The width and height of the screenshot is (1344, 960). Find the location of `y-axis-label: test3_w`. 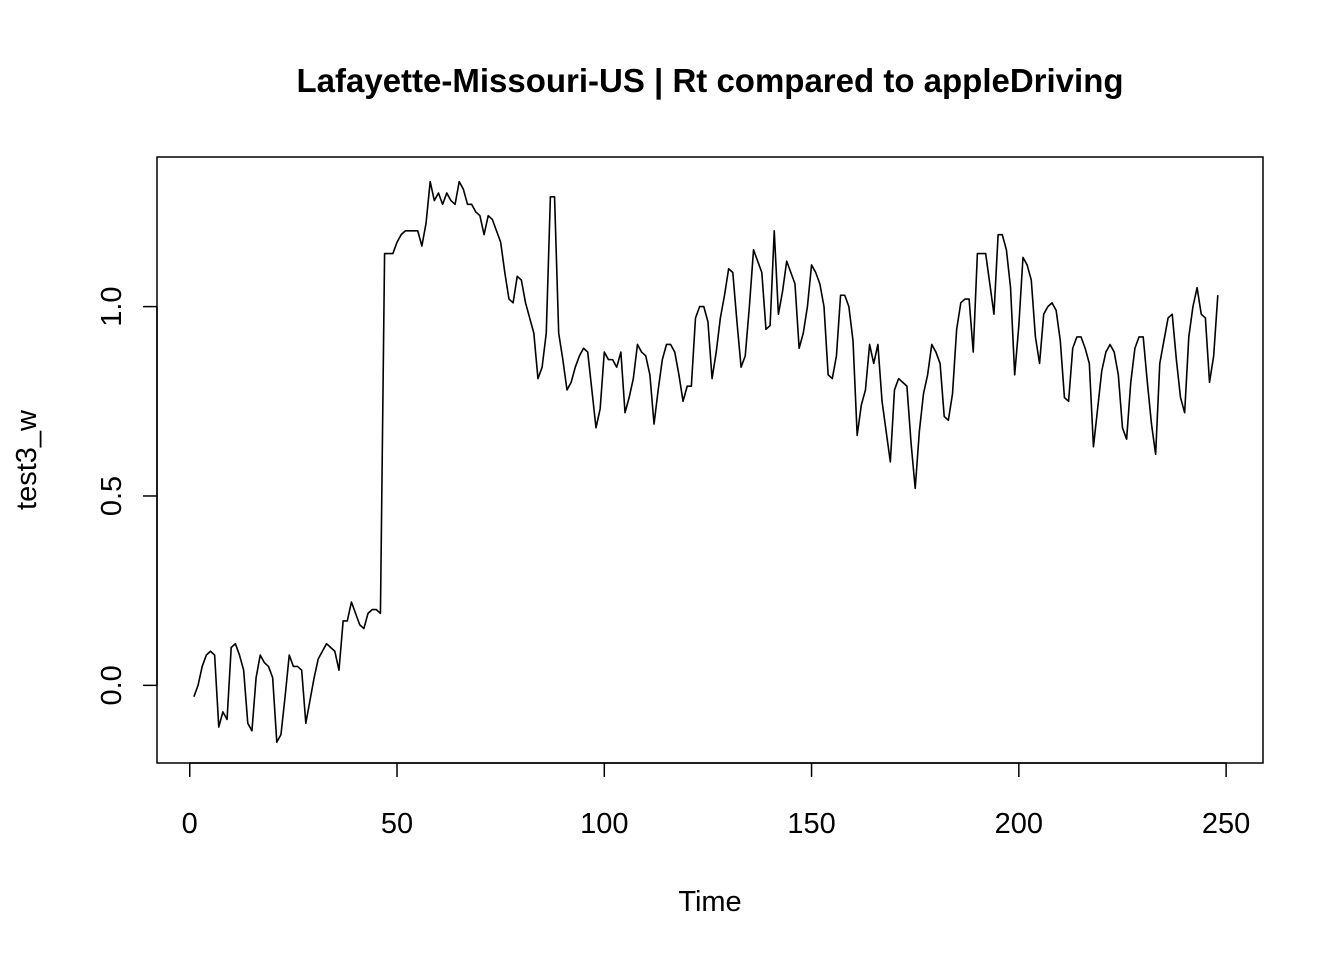

y-axis-label: test3_w is located at coordinates (27, 459).